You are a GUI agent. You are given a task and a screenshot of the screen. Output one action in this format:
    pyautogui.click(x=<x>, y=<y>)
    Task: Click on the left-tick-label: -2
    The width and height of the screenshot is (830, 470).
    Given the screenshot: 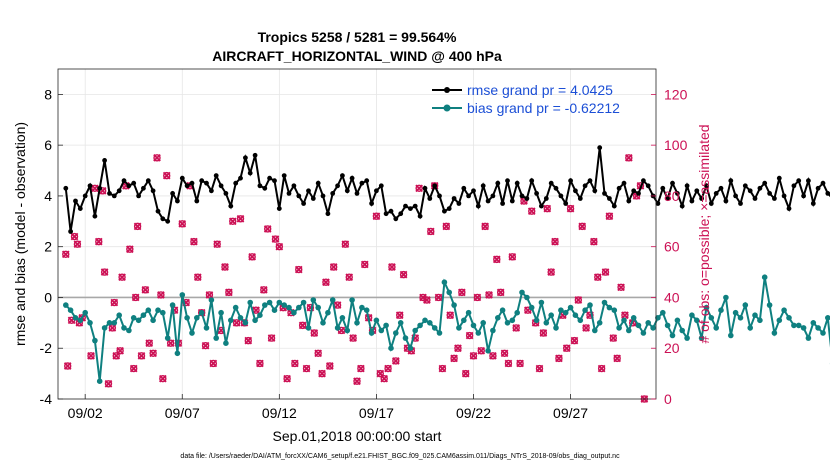 What is the action you would take?
    pyautogui.click(x=46, y=348)
    